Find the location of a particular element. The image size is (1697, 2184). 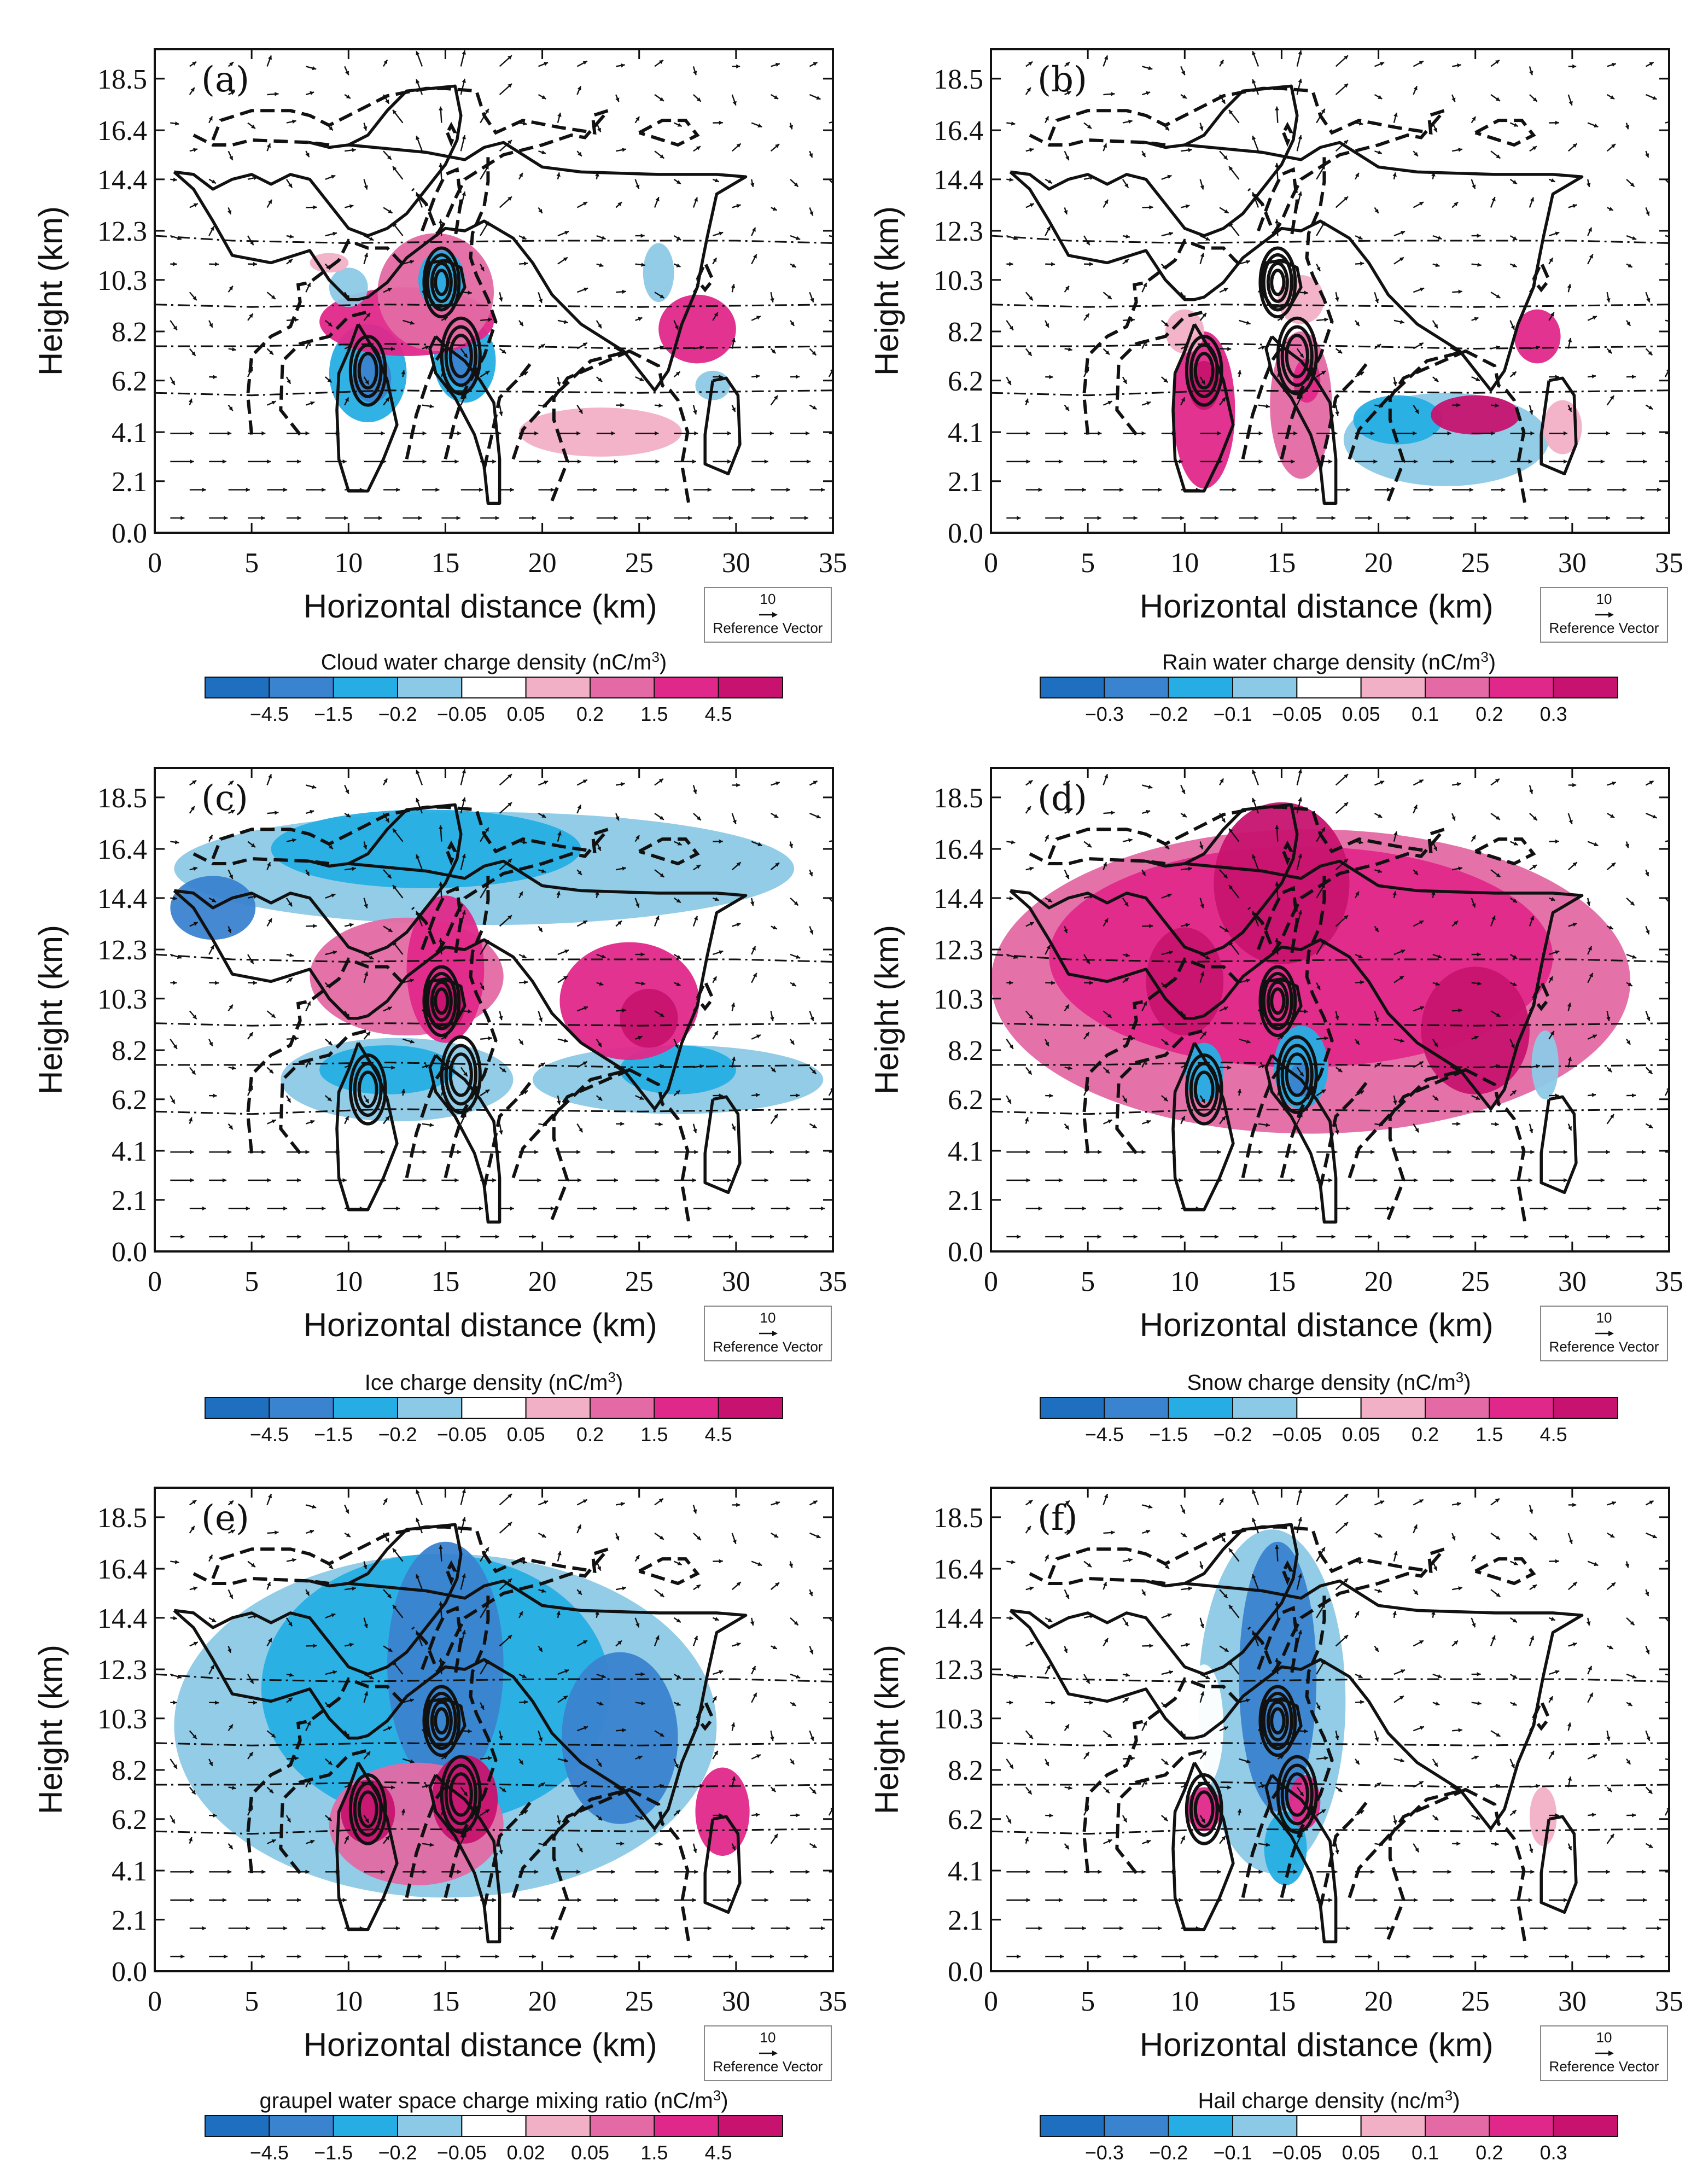

y-tick-label: 4.1 is located at coordinates (129, 1871).